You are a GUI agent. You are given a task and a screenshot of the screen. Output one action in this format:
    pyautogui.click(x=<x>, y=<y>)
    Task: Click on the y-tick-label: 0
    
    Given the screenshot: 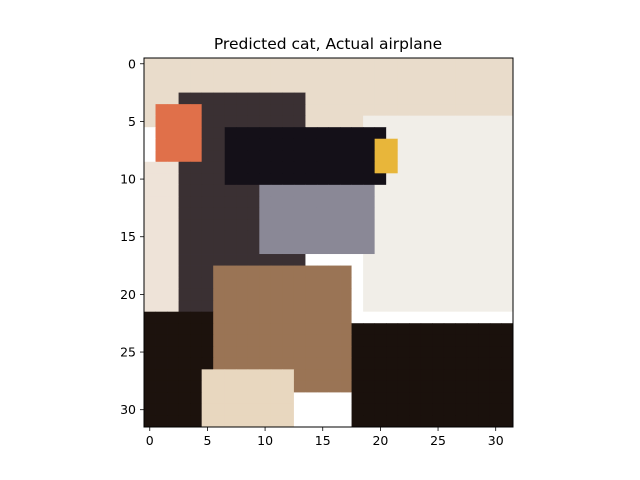 What is the action you would take?
    pyautogui.click(x=132, y=63)
    